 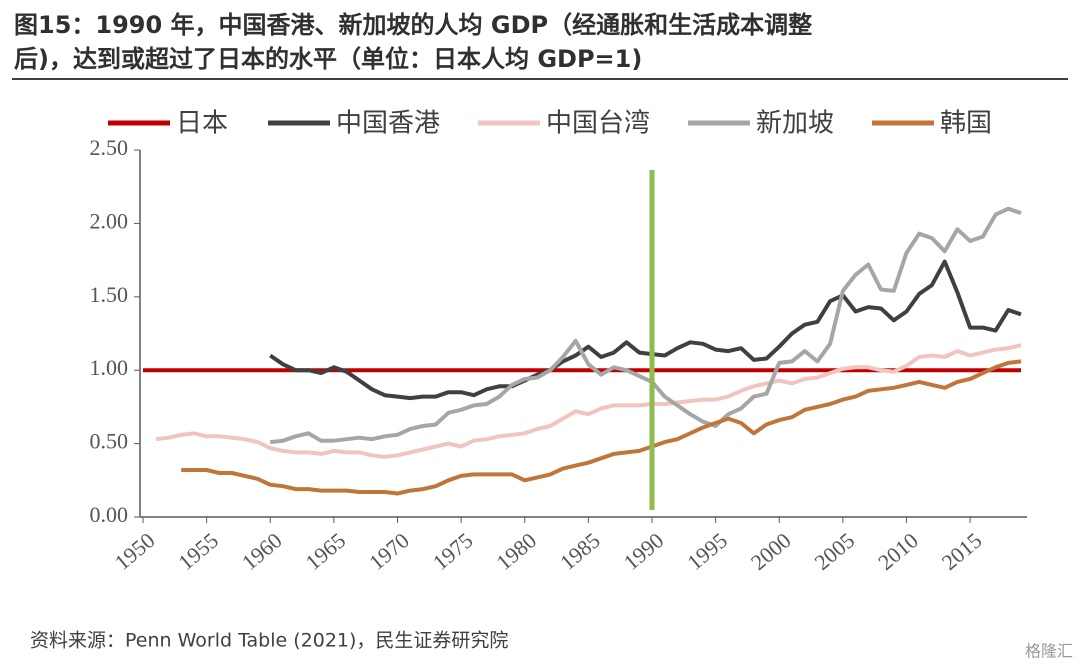 What do you see at coordinates (389, 551) in the screenshot?
I see `x-tick-label: 1970` at bounding box center [389, 551].